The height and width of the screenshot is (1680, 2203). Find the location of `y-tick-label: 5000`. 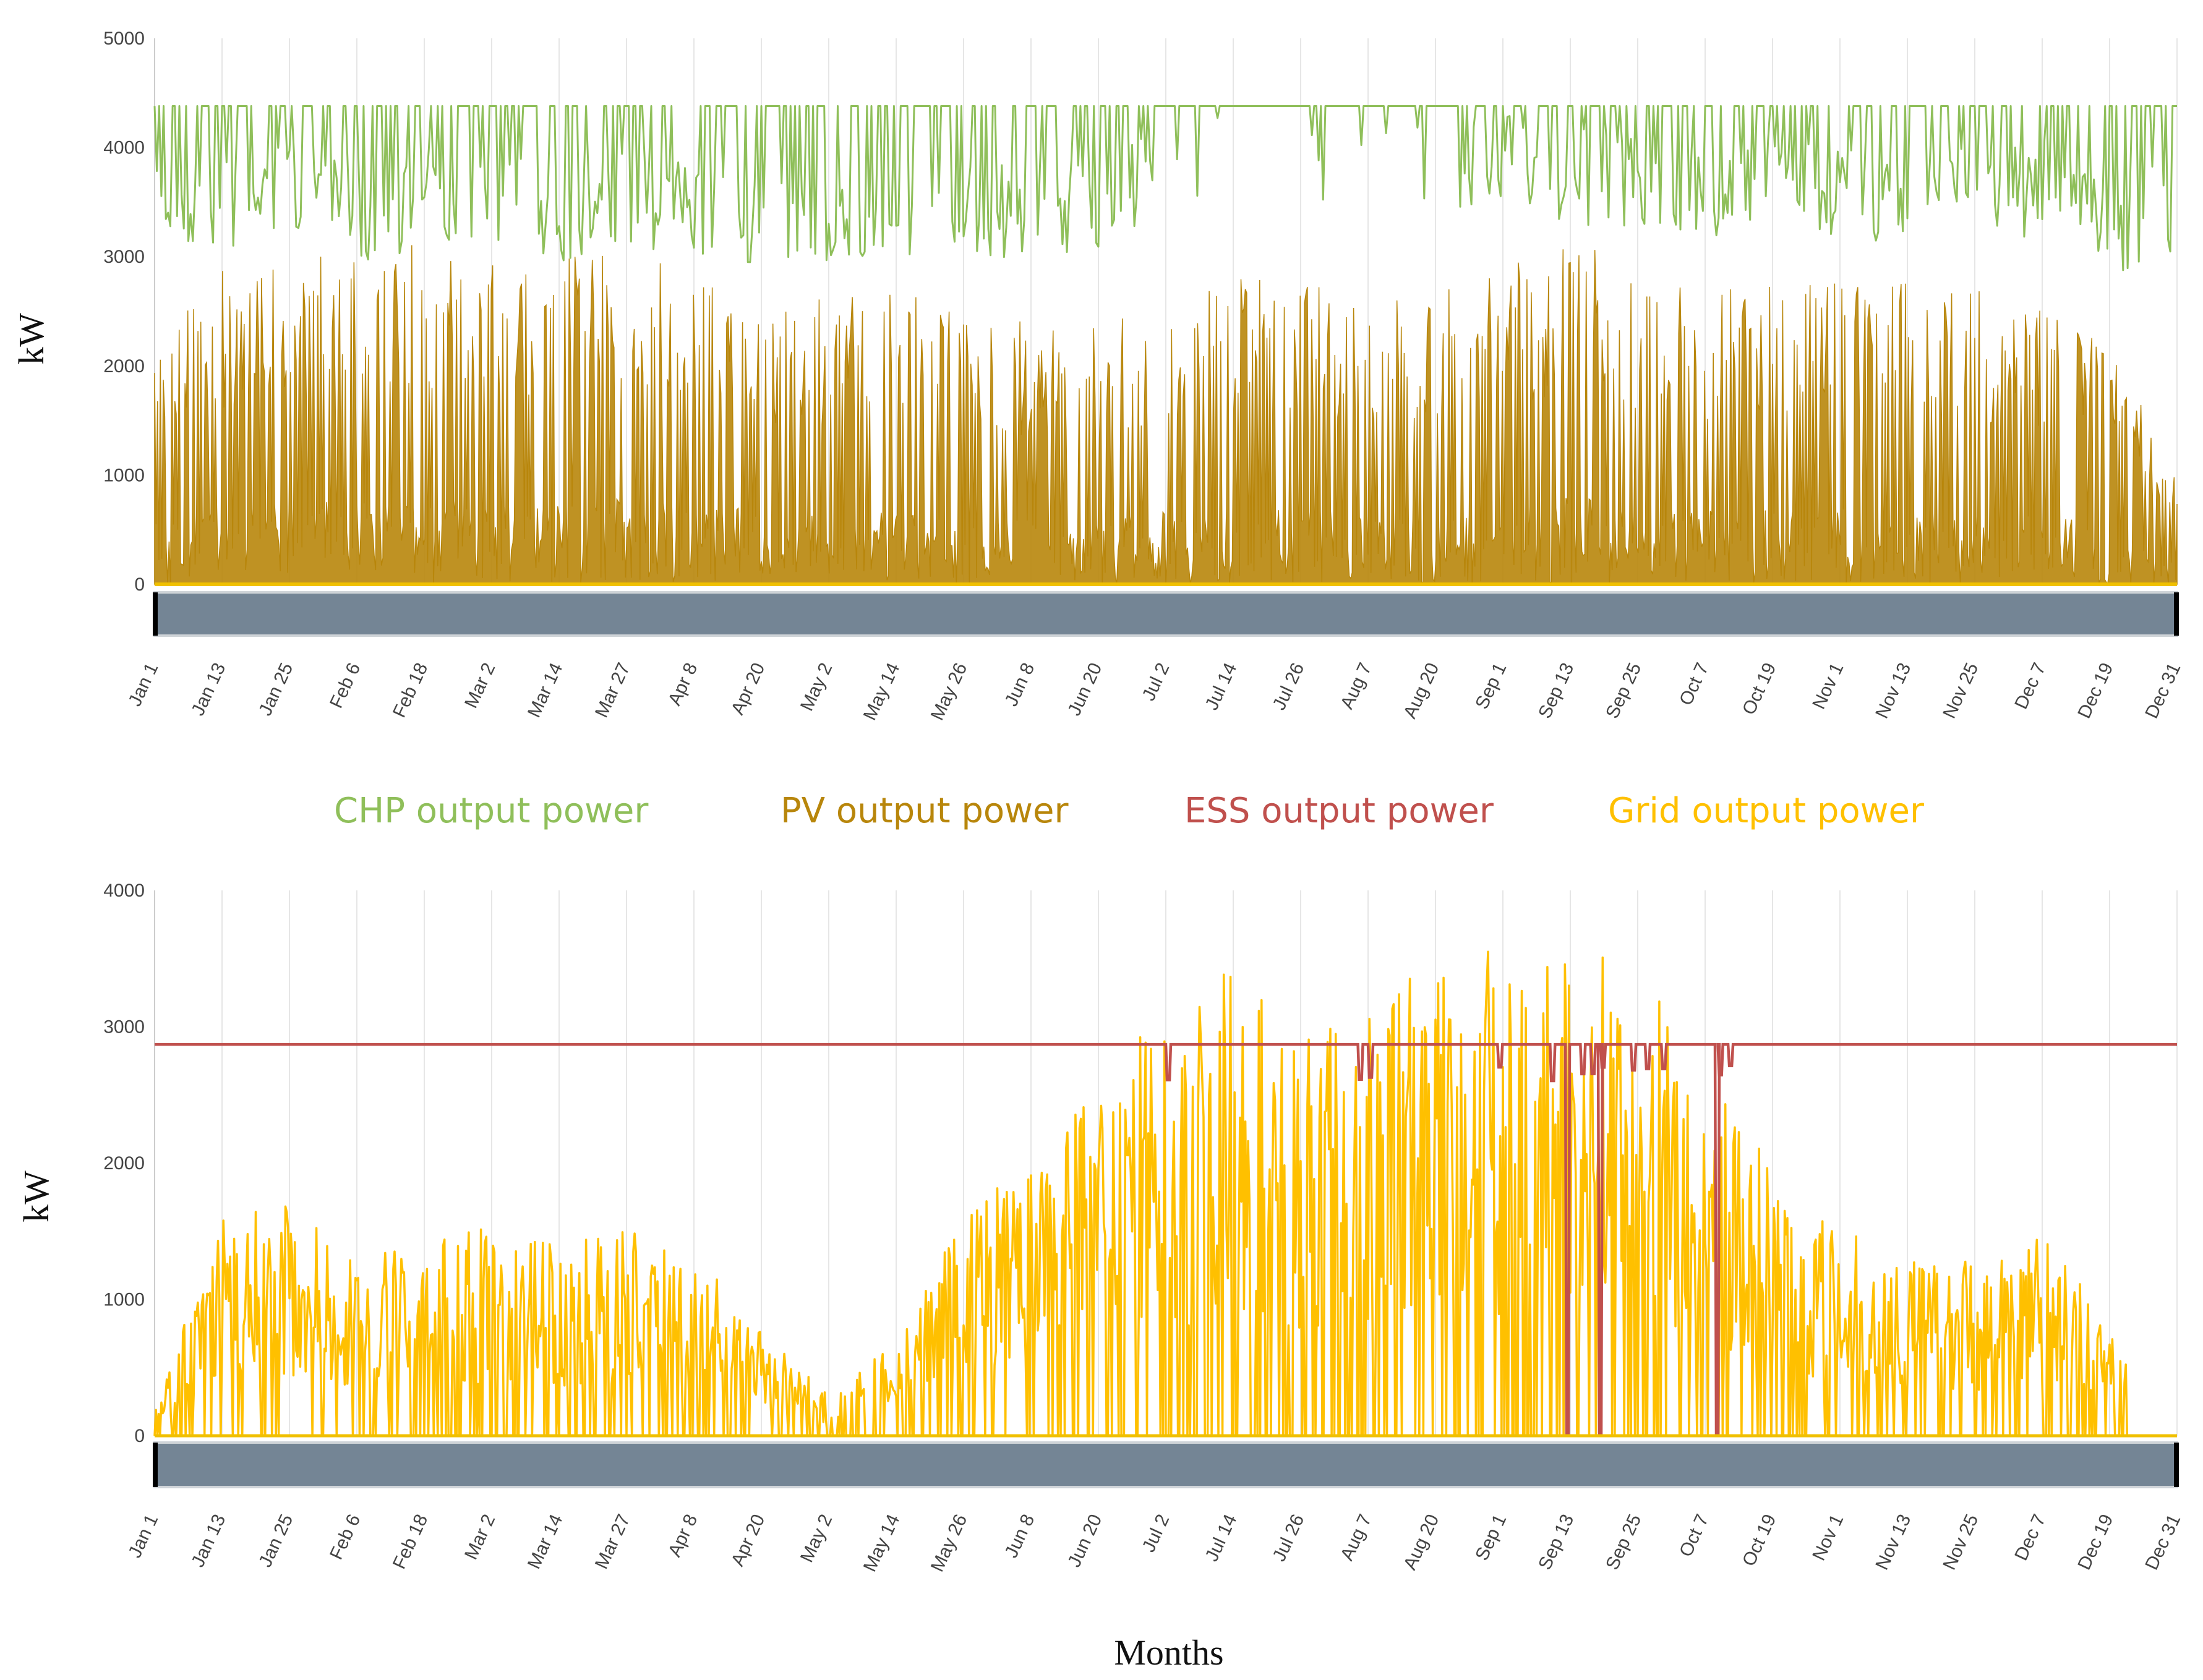

y-tick-label: 5000 is located at coordinates (124, 38).